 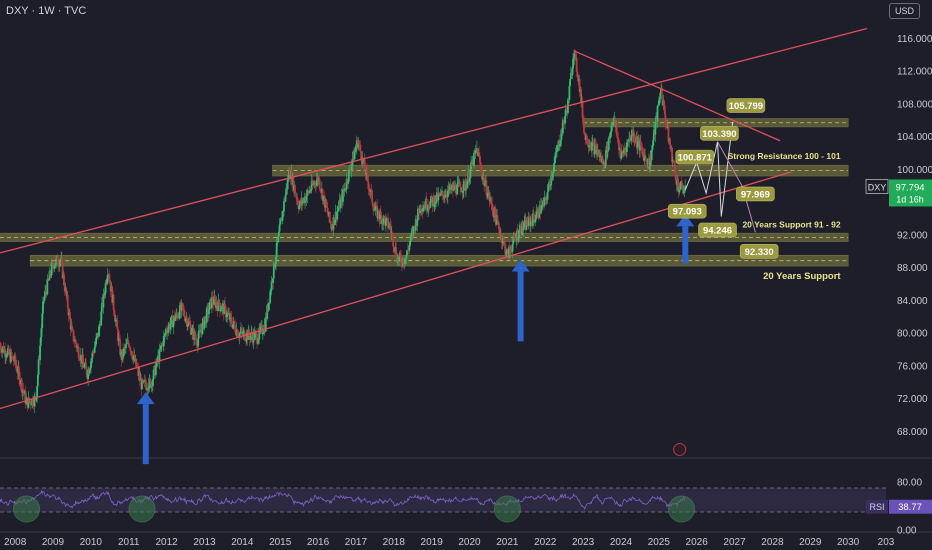 What do you see at coordinates (583, 542) in the screenshot?
I see `x-tick-label: 2023` at bounding box center [583, 542].